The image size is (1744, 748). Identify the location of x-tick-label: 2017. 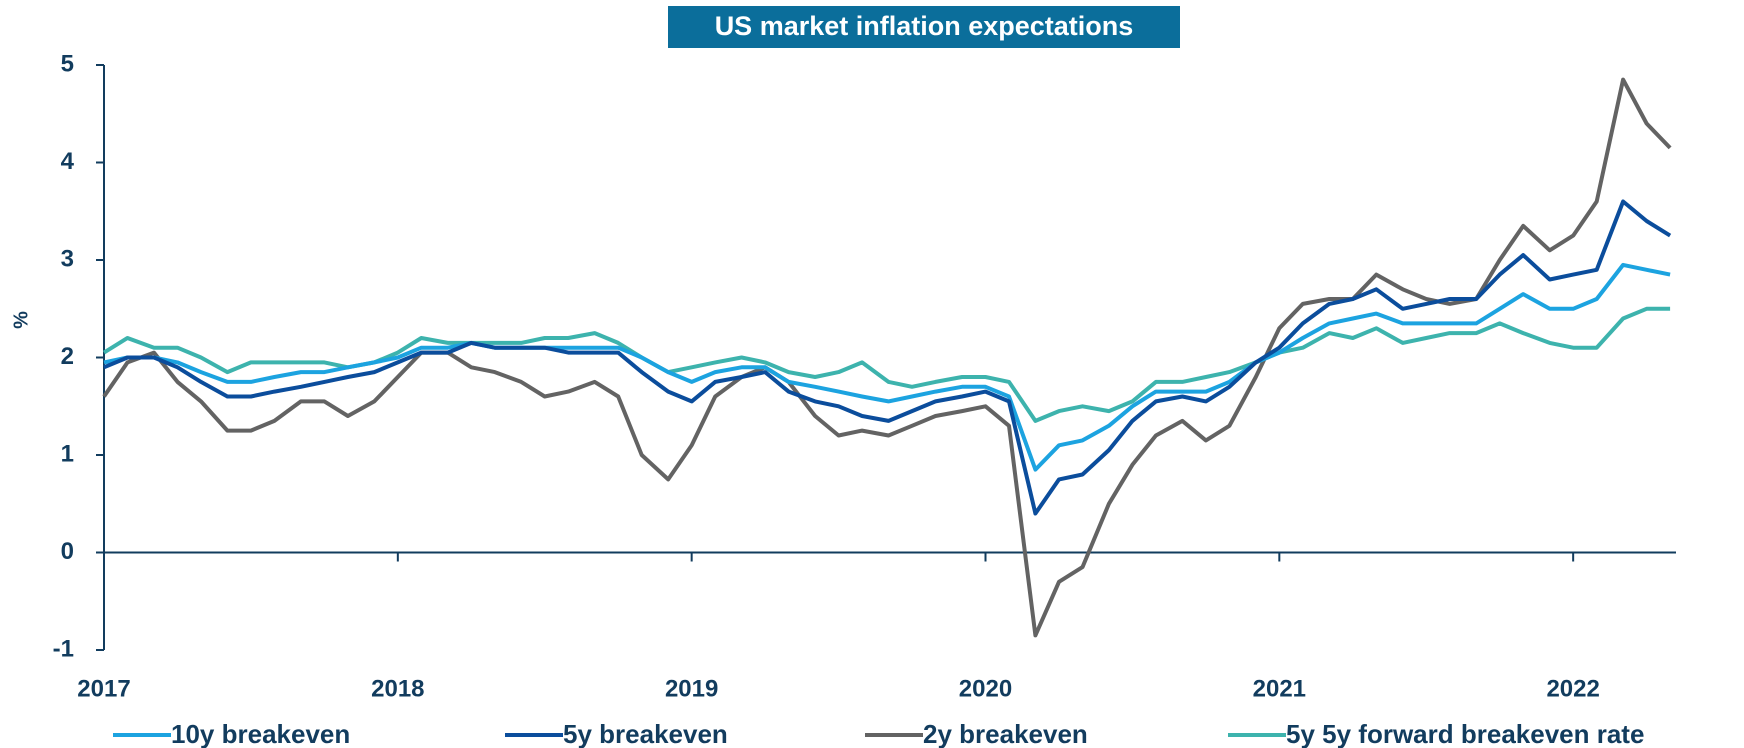
(103, 688).